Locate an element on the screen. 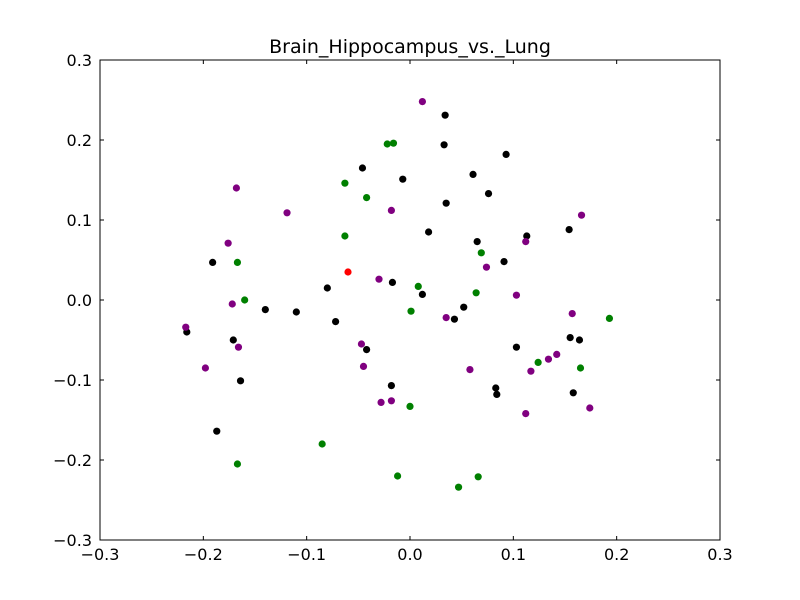  x-tick-label: −0.1 is located at coordinates (306, 554).